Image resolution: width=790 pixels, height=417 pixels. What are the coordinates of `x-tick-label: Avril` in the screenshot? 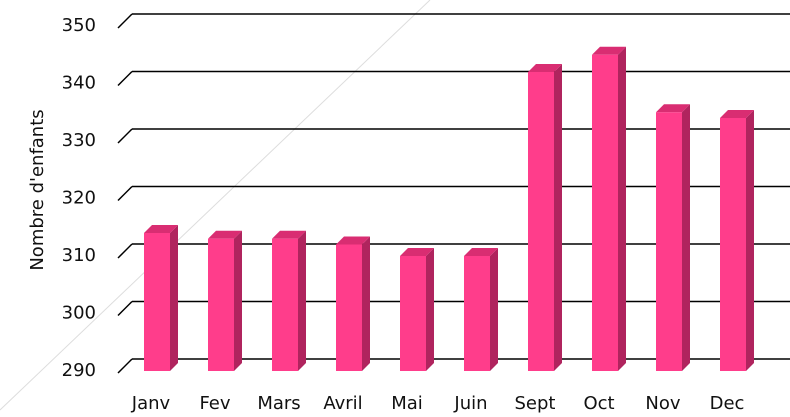 It's located at (342, 403).